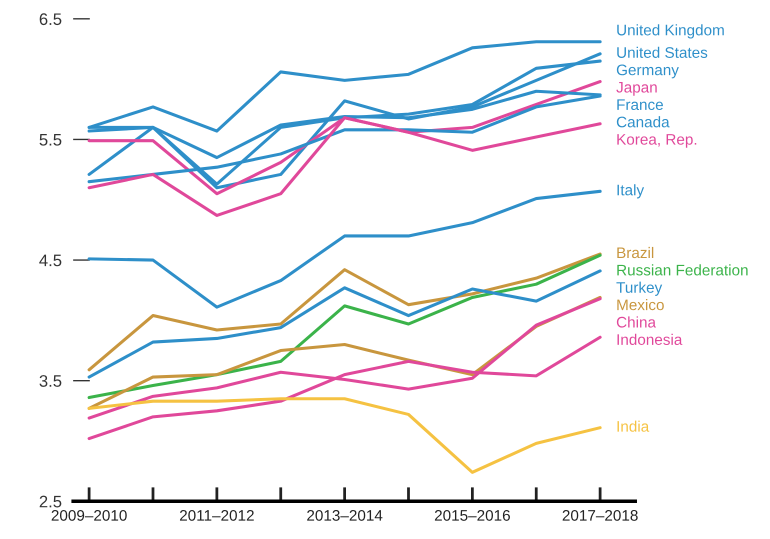  Describe the element at coordinates (51, 381) in the screenshot. I see `y-tick-label: 3.5` at that location.